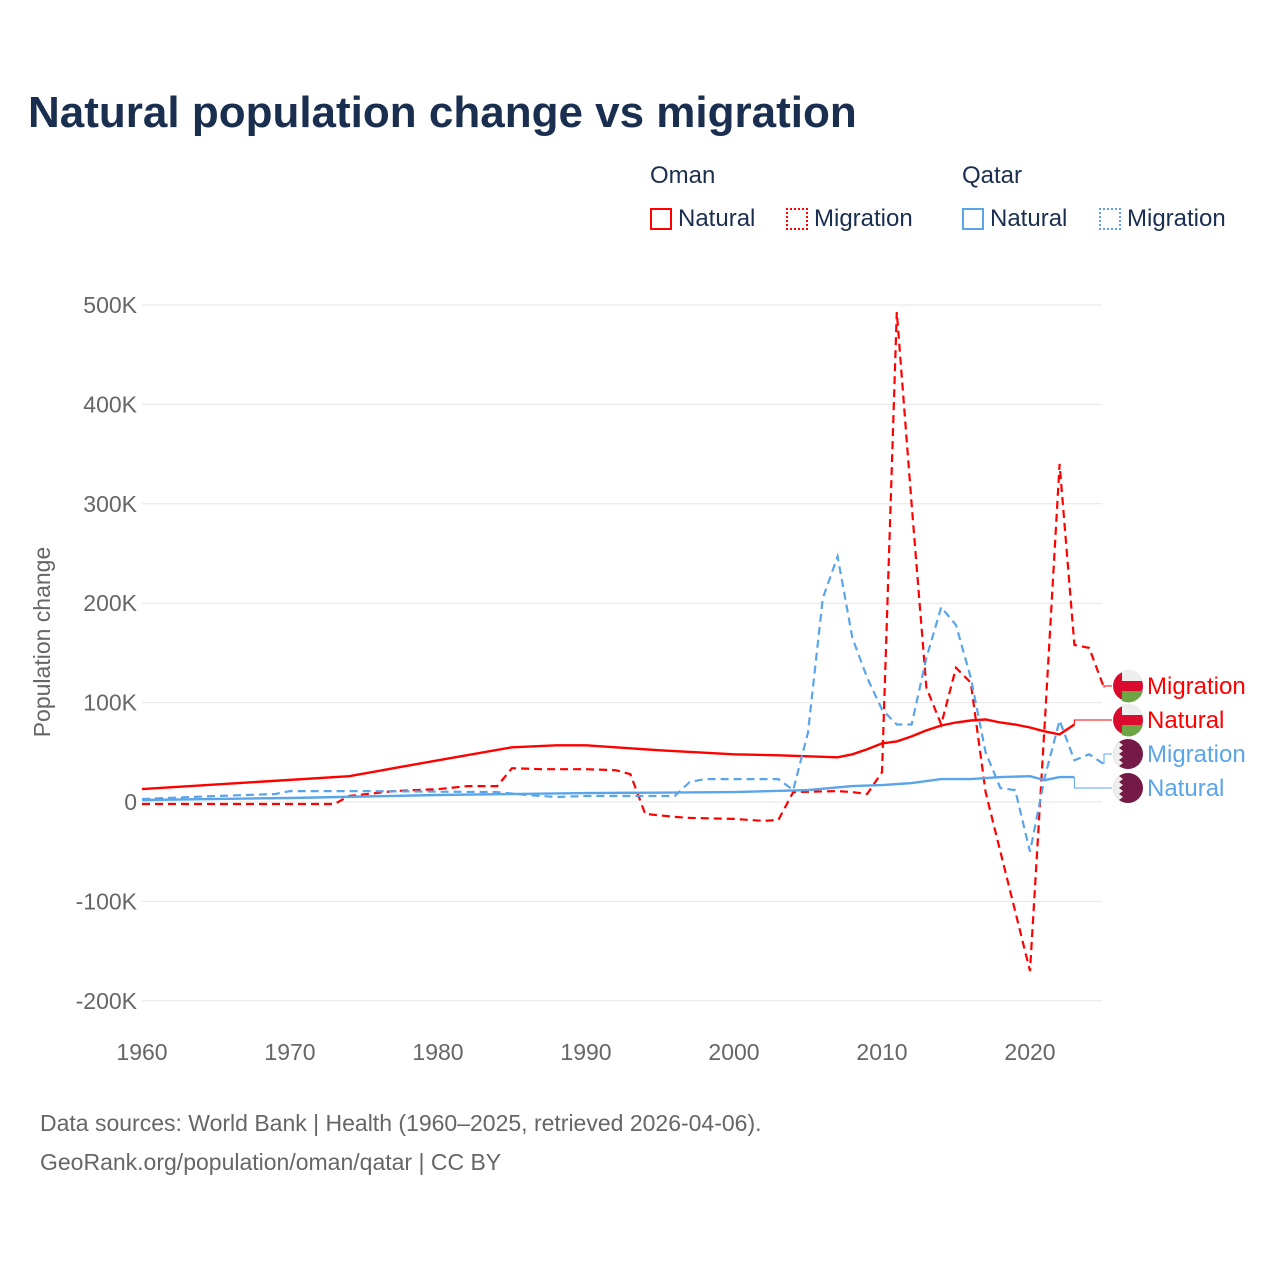  What do you see at coordinates (110, 703) in the screenshot?
I see `y-tick-label: 100K` at bounding box center [110, 703].